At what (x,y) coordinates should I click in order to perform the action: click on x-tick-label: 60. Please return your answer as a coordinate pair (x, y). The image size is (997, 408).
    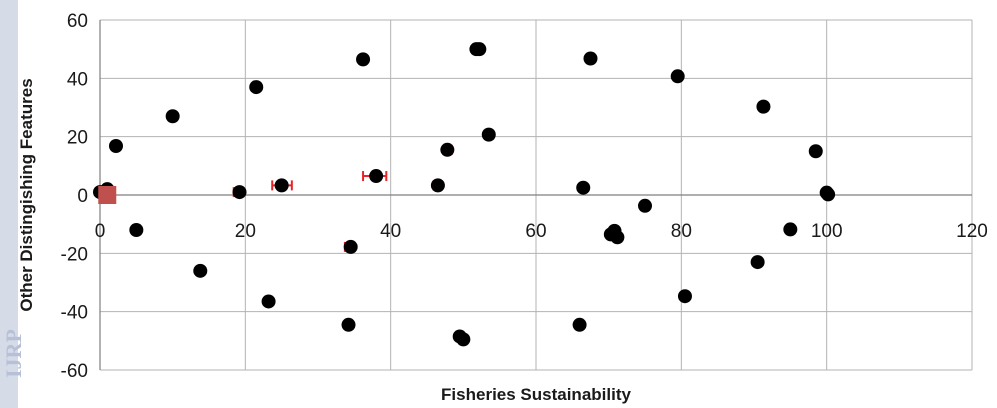
    Looking at the image, I should click on (535, 231).